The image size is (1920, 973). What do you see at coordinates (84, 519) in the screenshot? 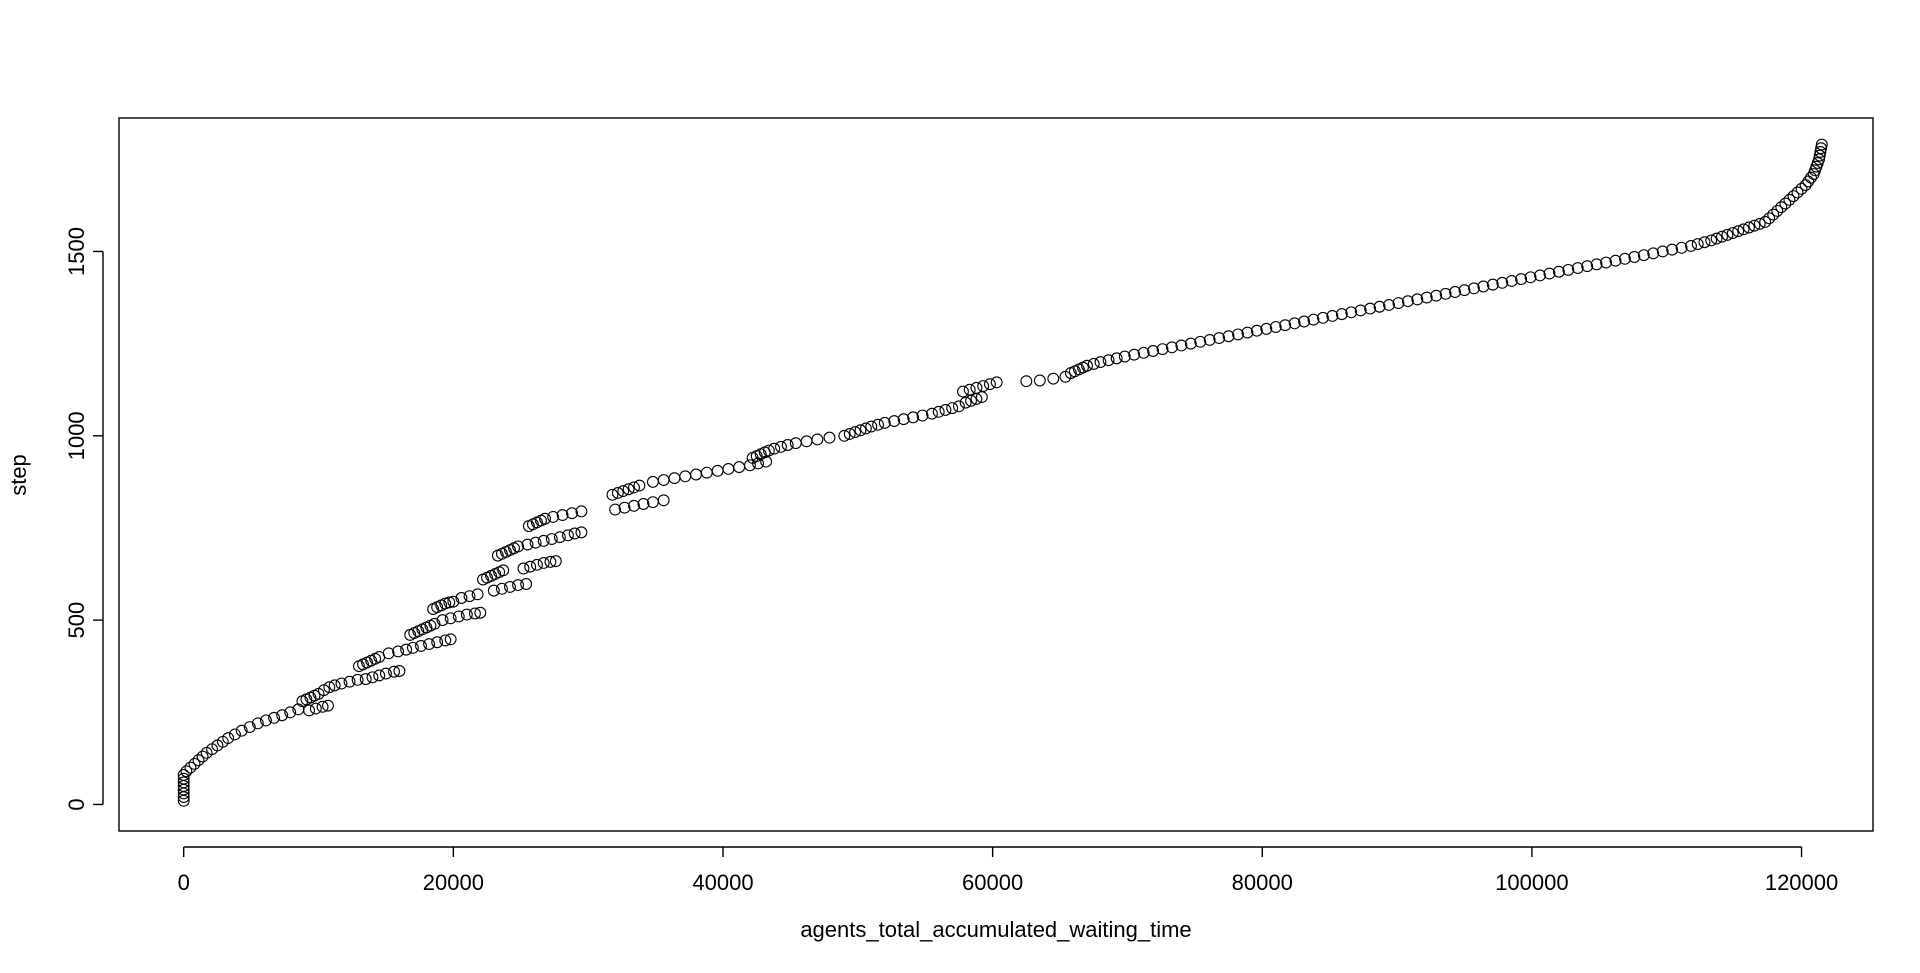
I see `y-axis: 0 500 1000 1500` at bounding box center [84, 519].